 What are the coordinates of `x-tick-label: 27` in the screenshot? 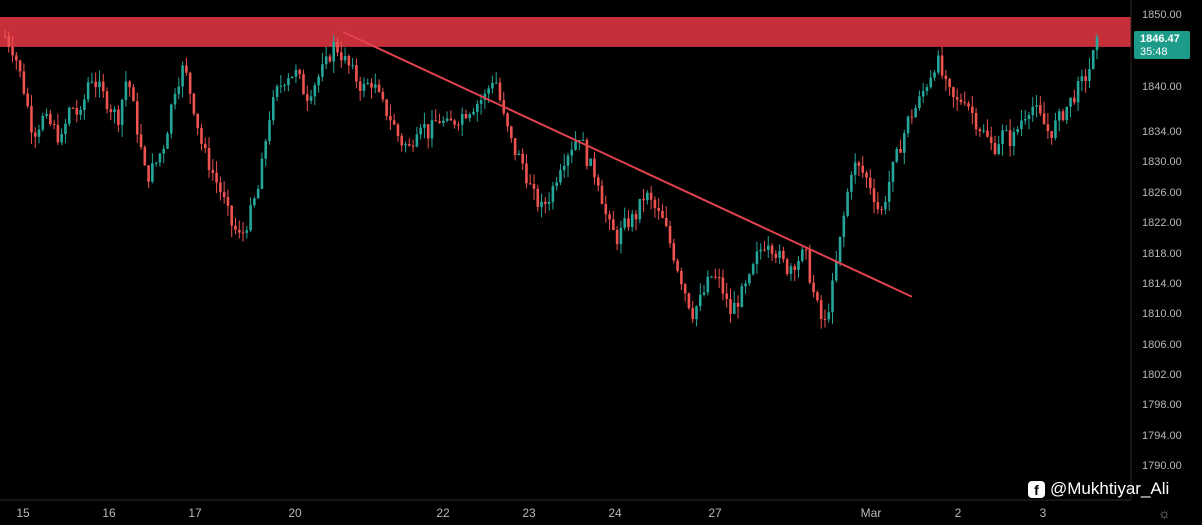 It's located at (715, 513).